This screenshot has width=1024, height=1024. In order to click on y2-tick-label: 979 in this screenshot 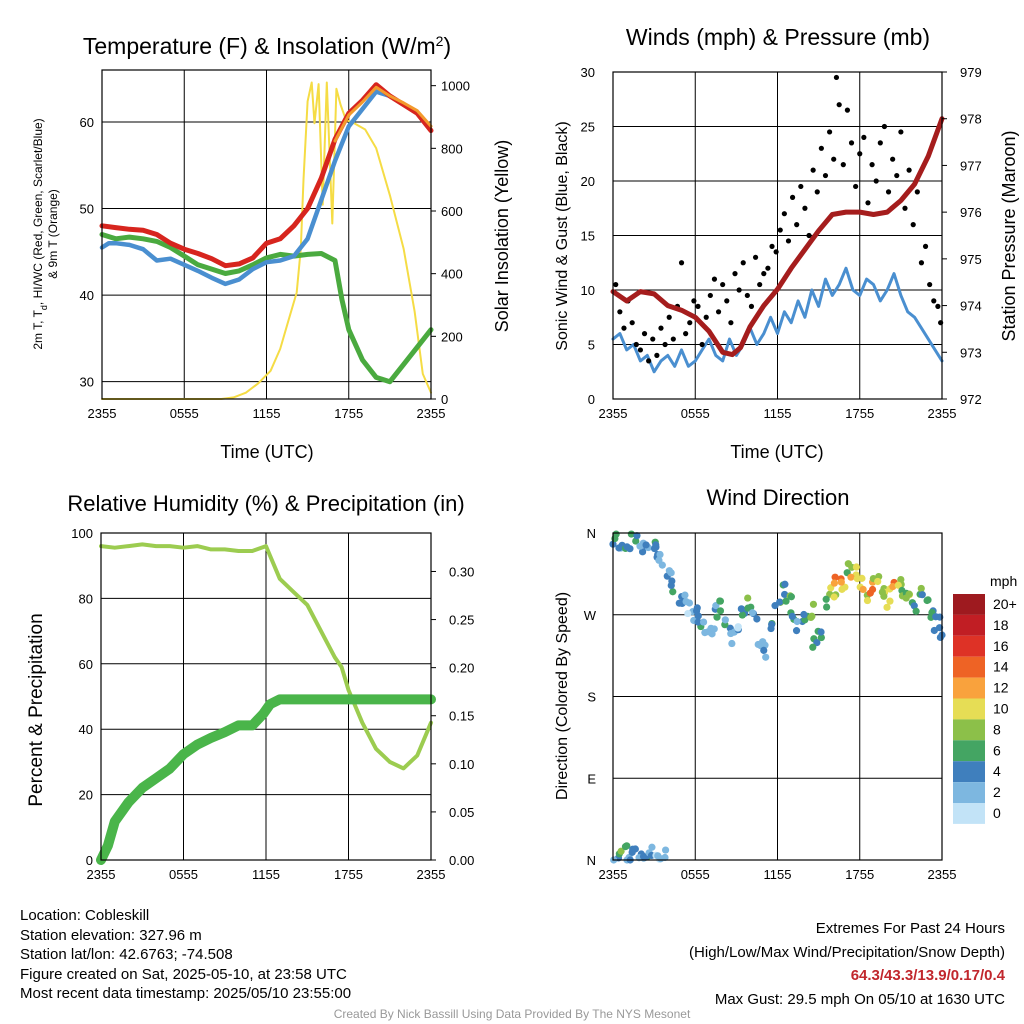, I will do `click(971, 72)`.